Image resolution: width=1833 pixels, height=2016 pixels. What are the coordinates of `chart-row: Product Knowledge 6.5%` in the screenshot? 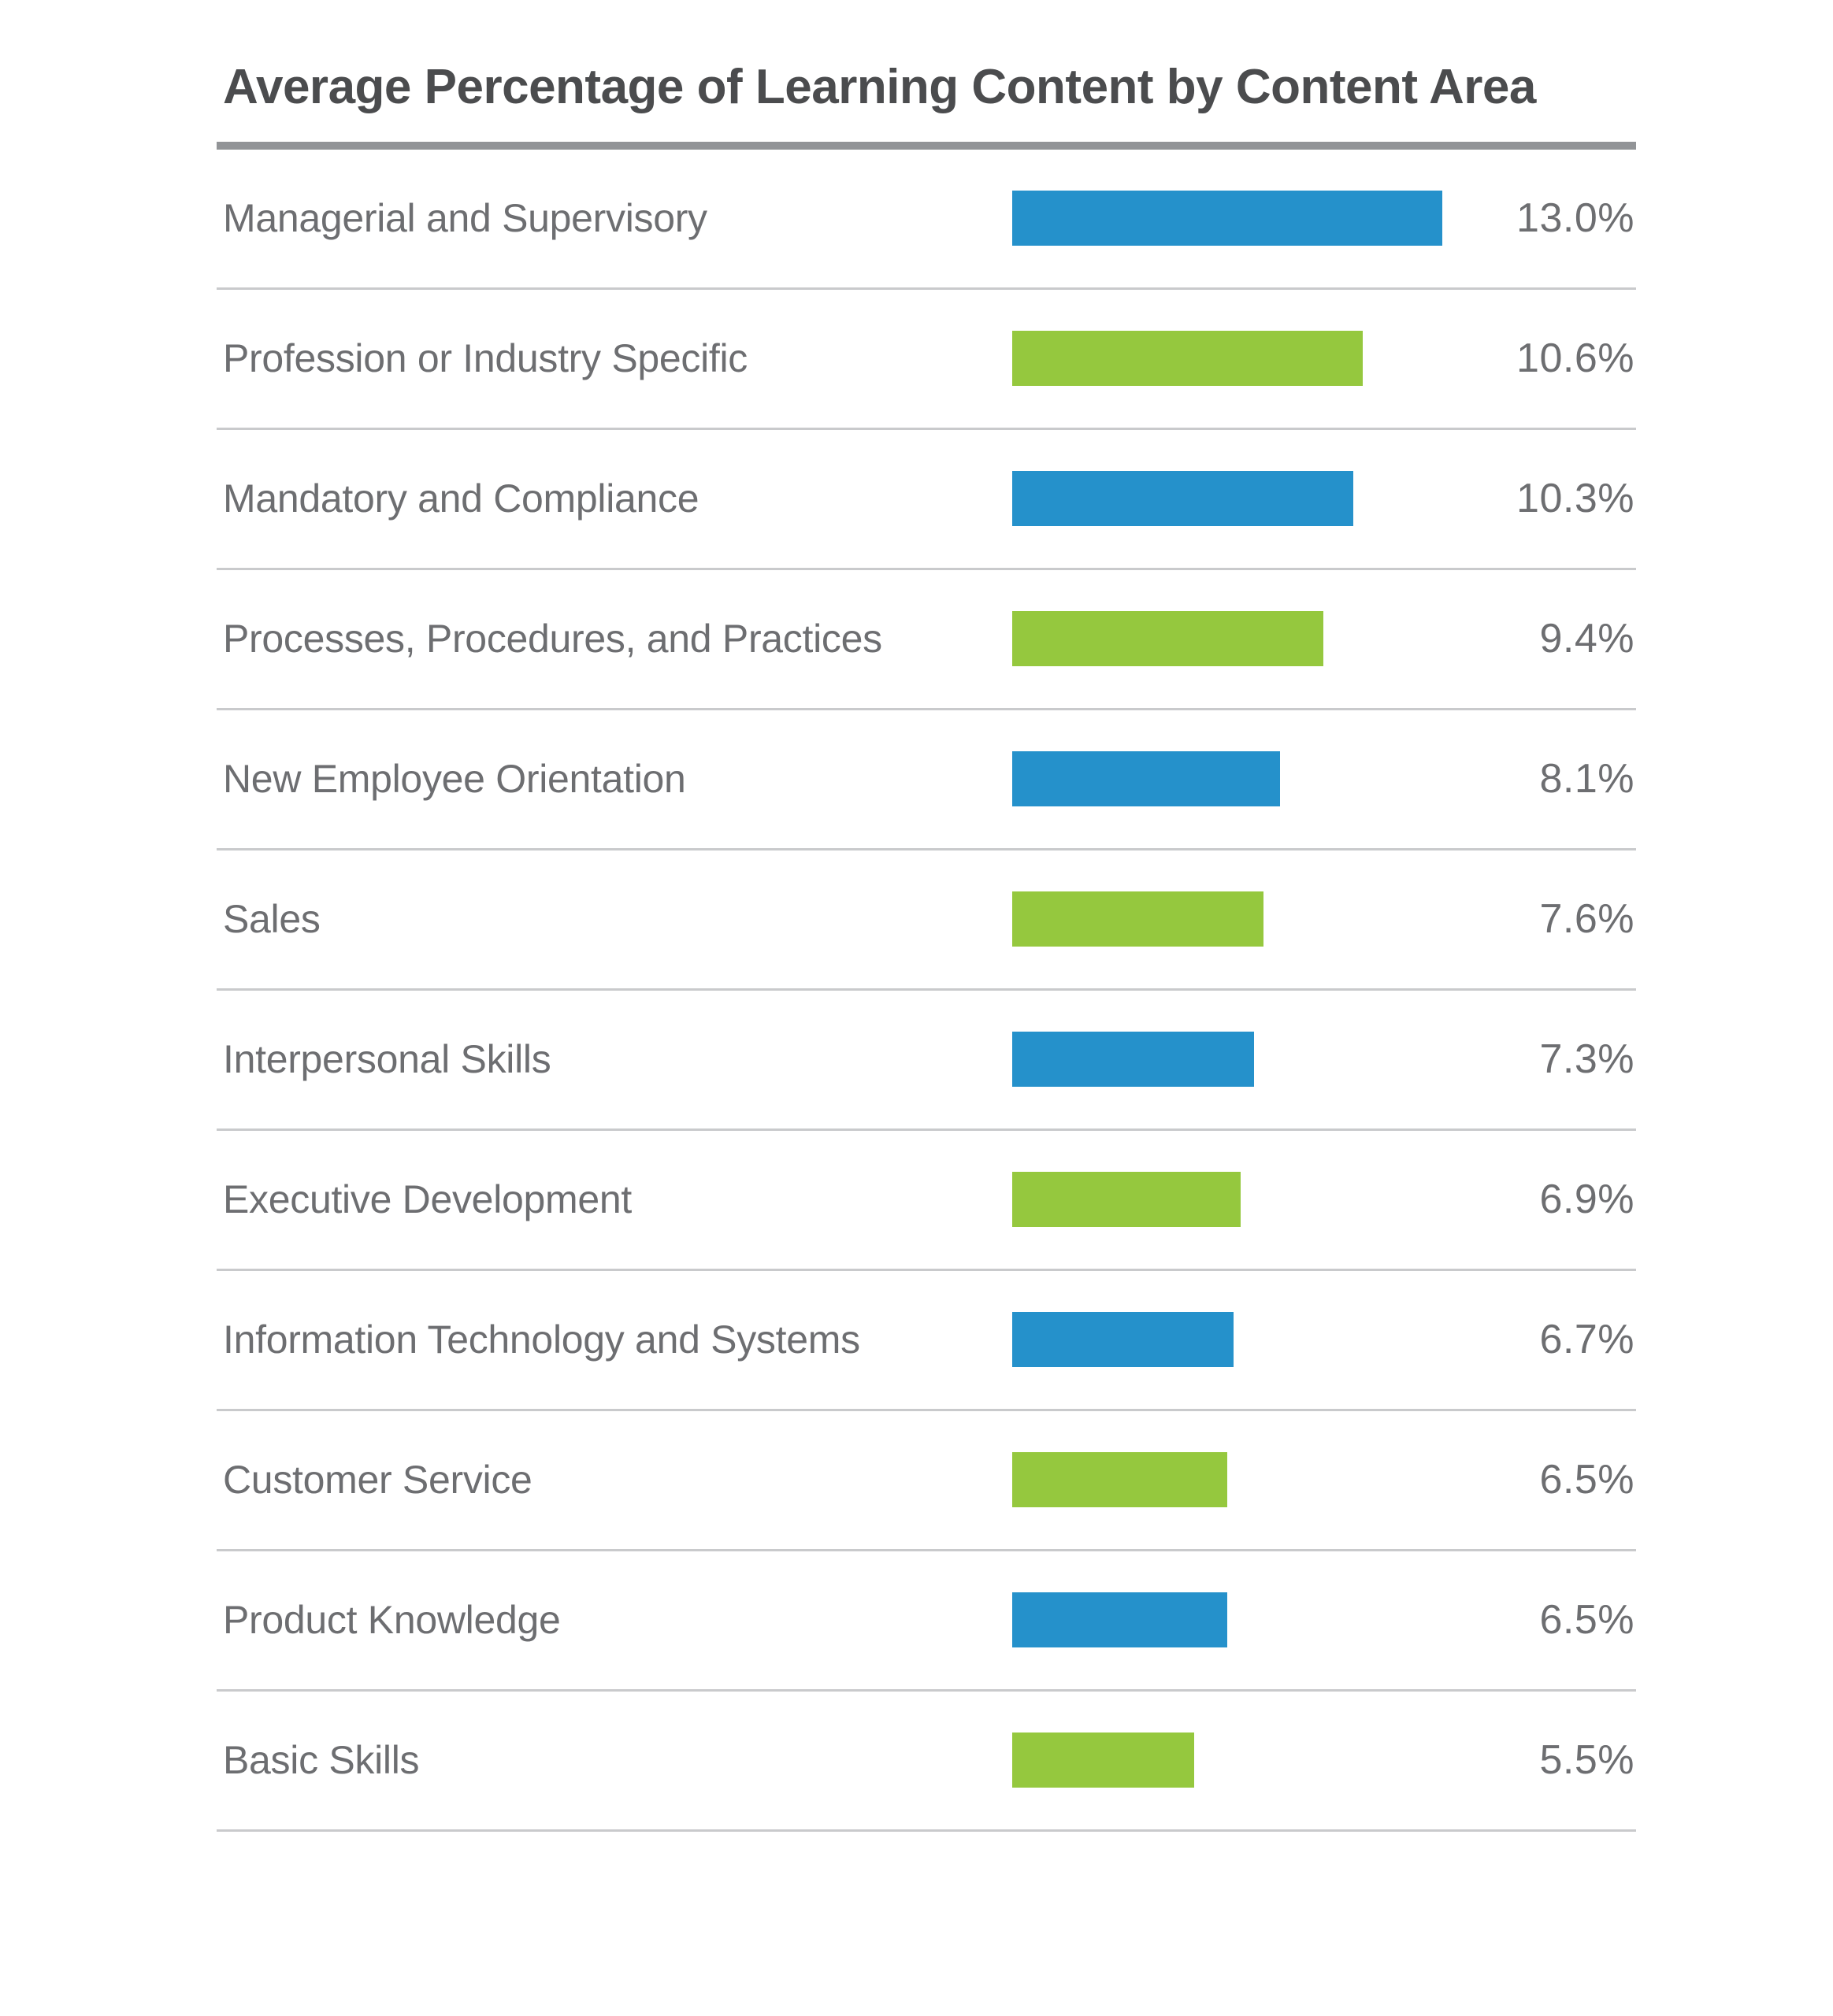 It's located at (926, 1621).